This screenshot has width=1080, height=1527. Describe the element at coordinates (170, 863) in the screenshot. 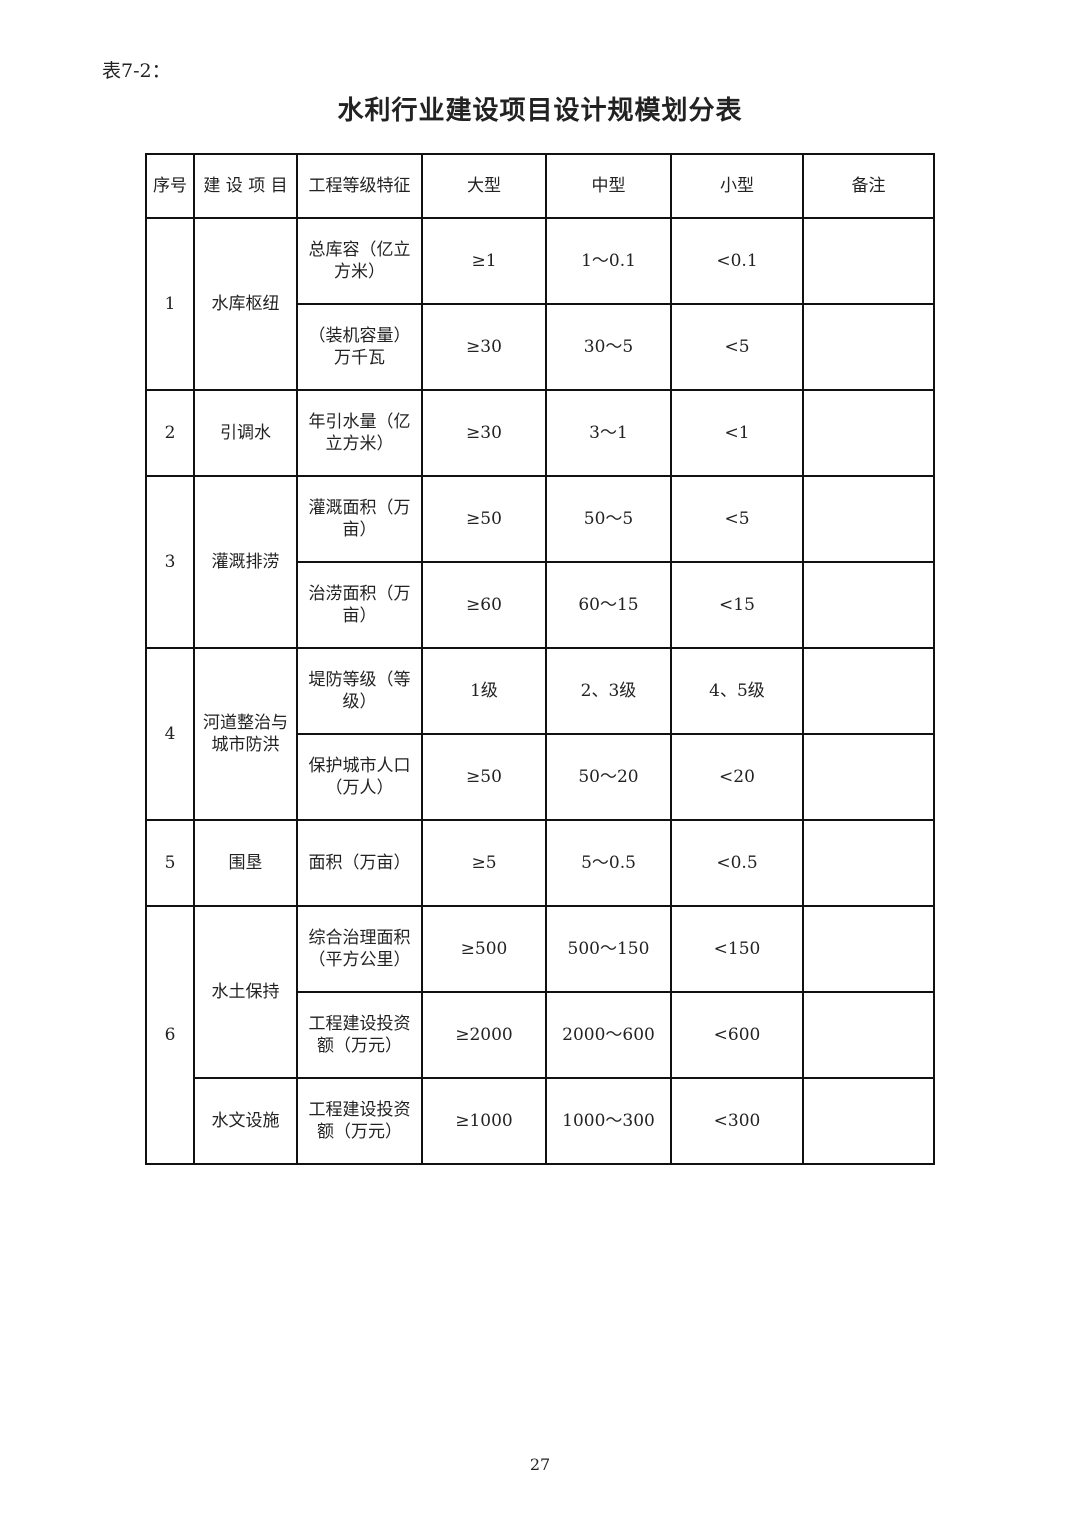

I see `serial-number-cell: 5` at that location.